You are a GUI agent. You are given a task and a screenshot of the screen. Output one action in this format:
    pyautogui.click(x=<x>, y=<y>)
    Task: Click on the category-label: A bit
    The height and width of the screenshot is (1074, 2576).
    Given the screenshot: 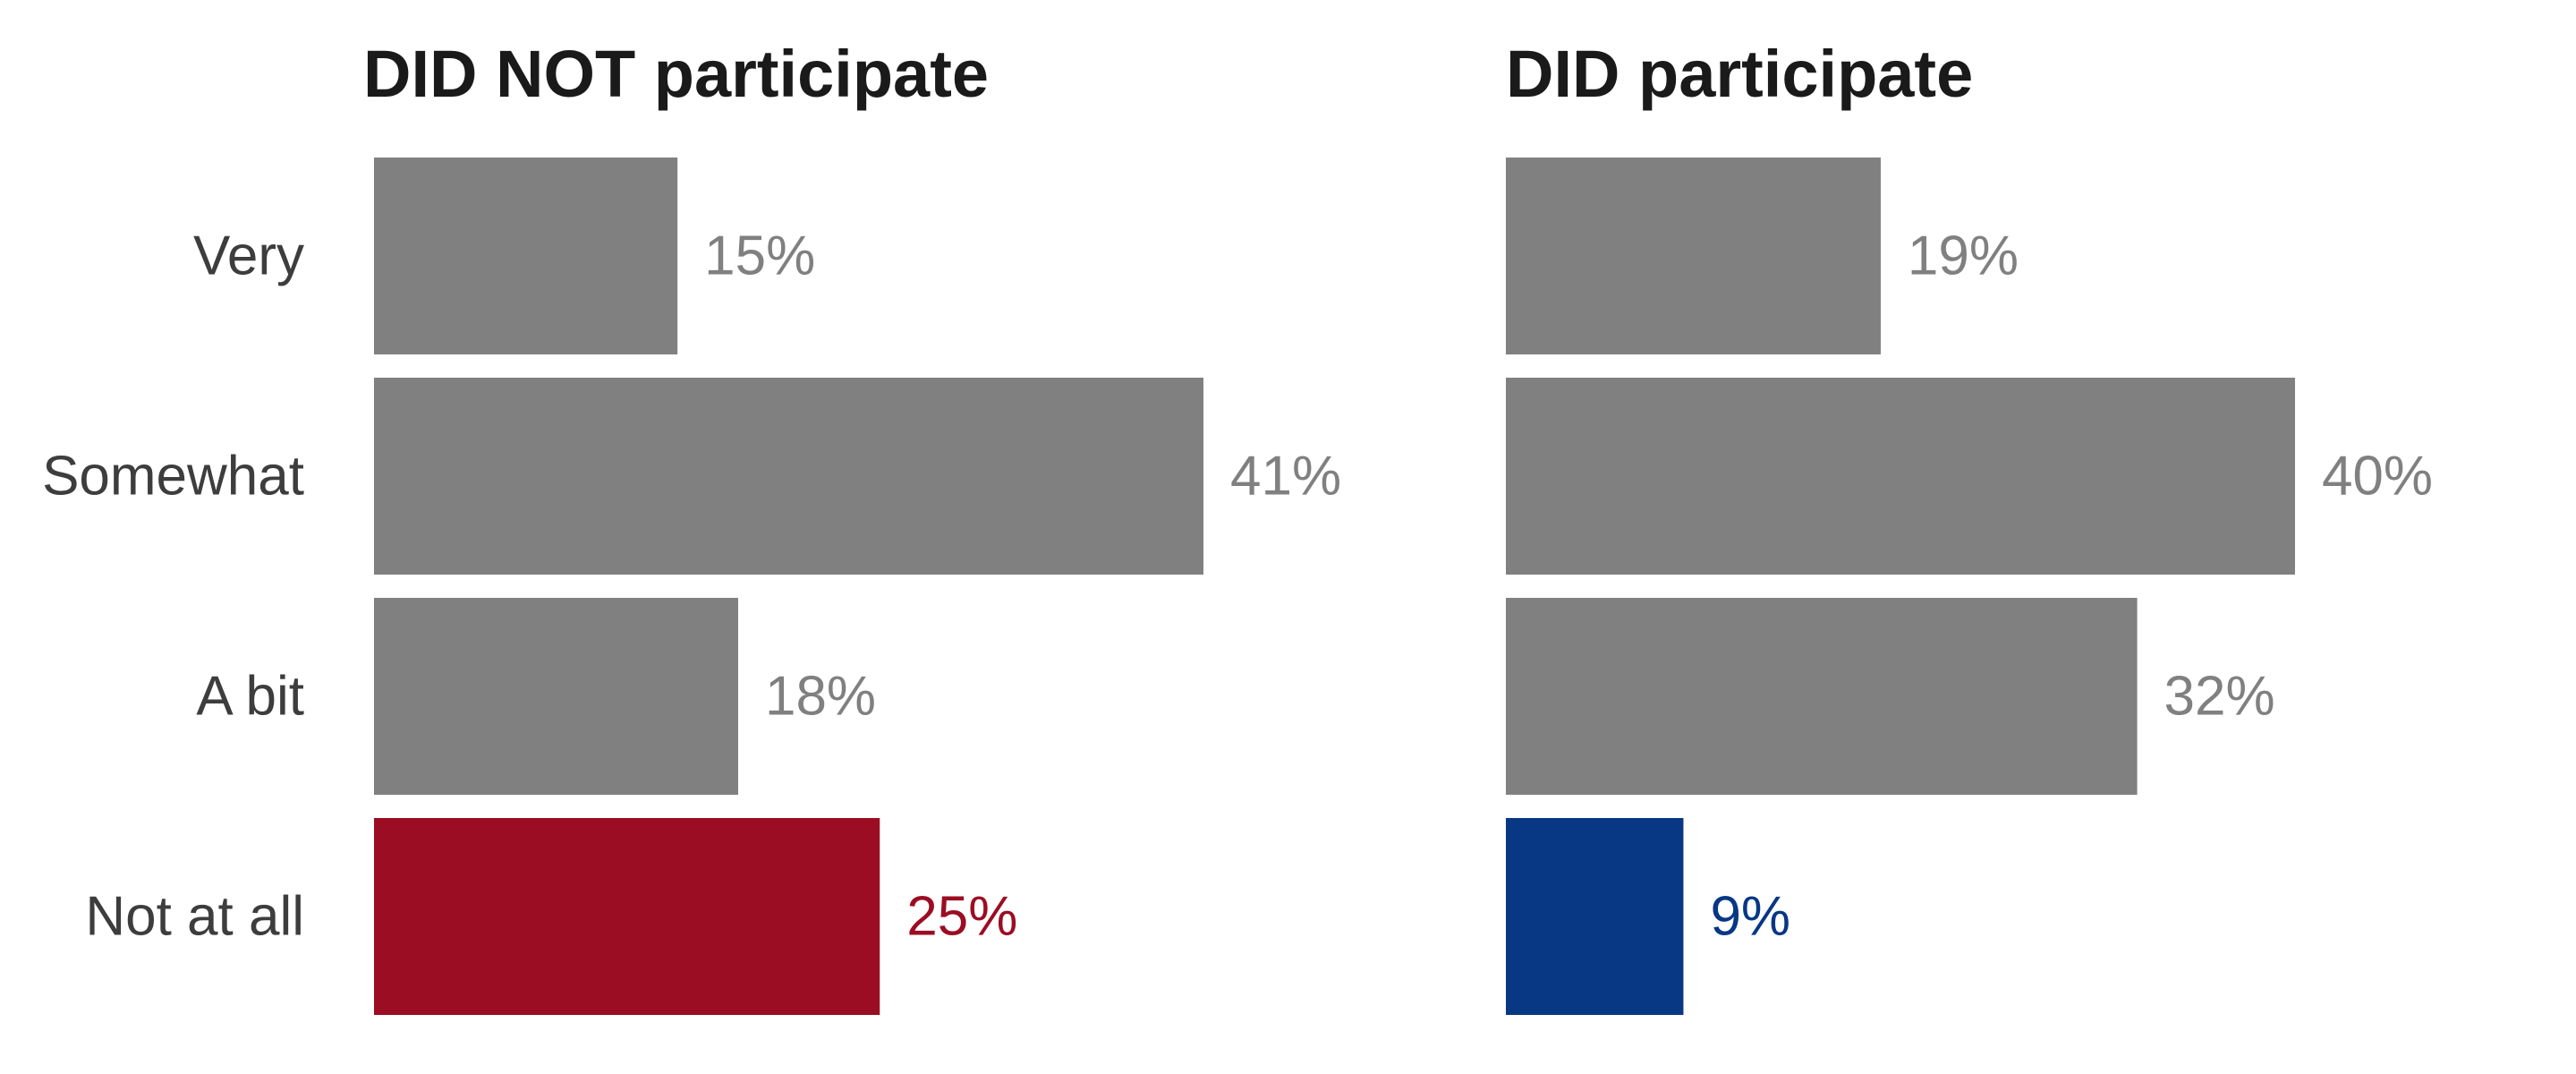 What is the action you would take?
    pyautogui.click(x=250, y=697)
    